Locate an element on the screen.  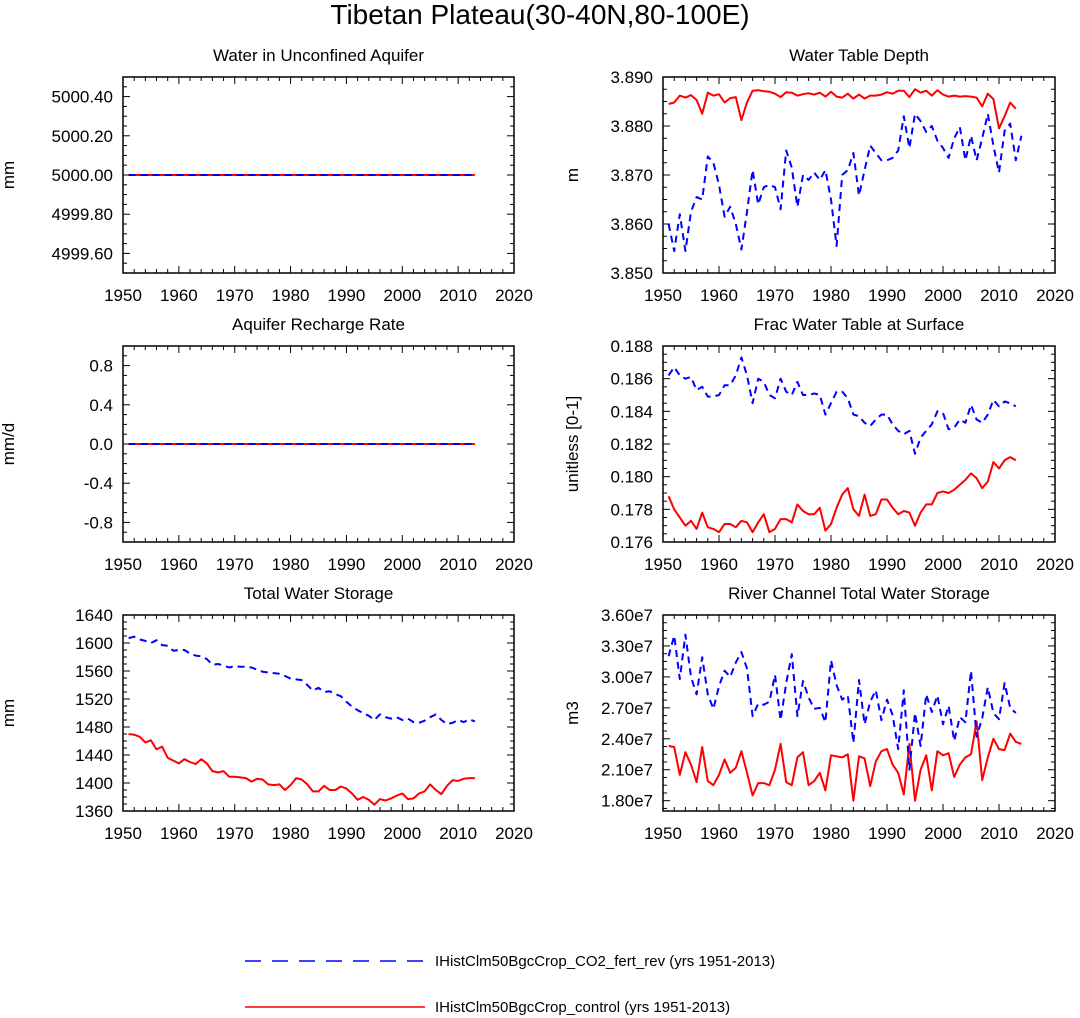
y-tick-label: 1640 is located at coordinates (94, 615).